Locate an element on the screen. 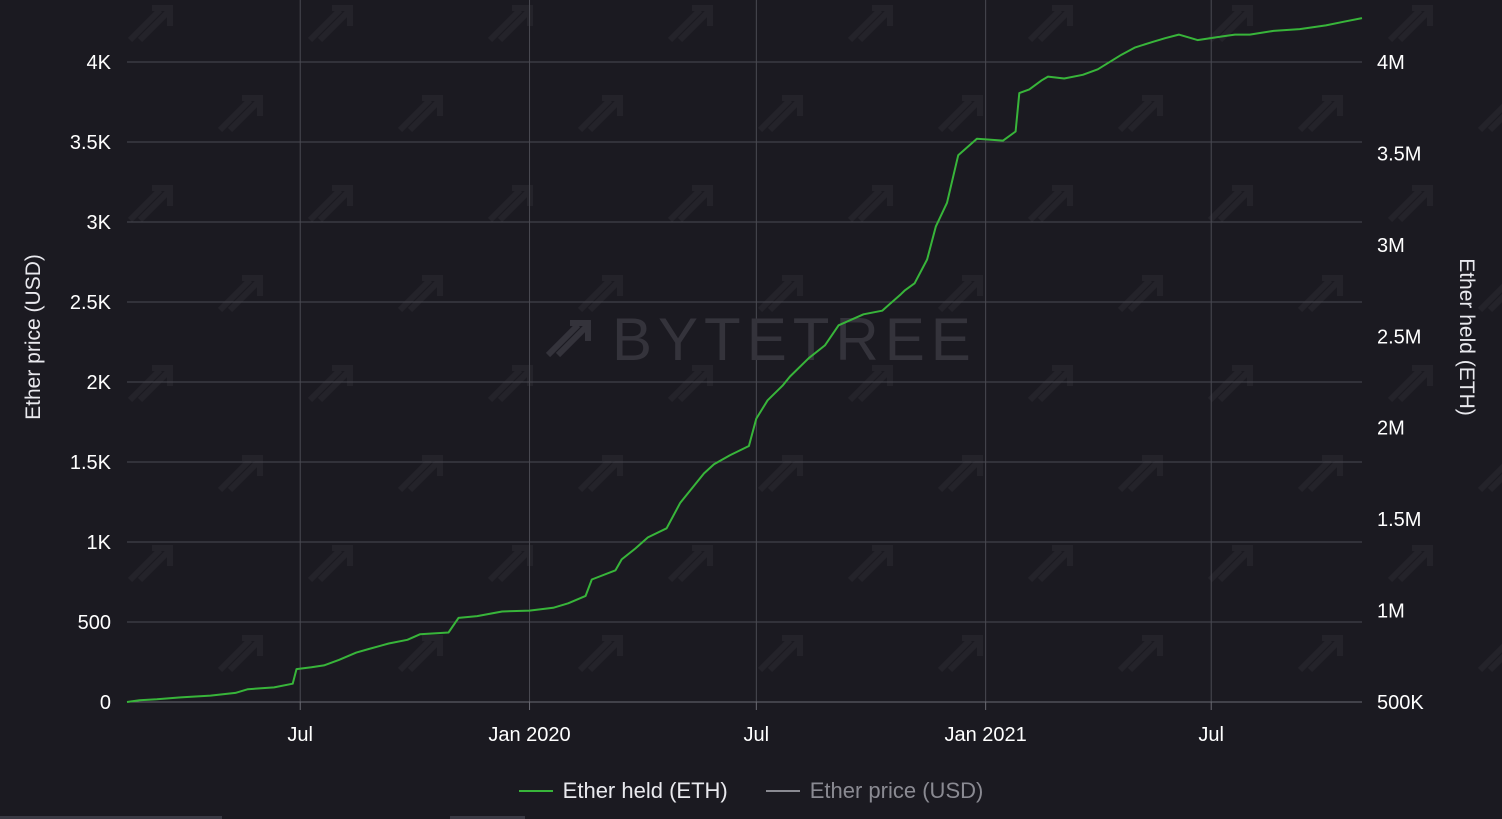 The width and height of the screenshot is (1502, 819). scrollbar-track is located at coordinates (111, 817).